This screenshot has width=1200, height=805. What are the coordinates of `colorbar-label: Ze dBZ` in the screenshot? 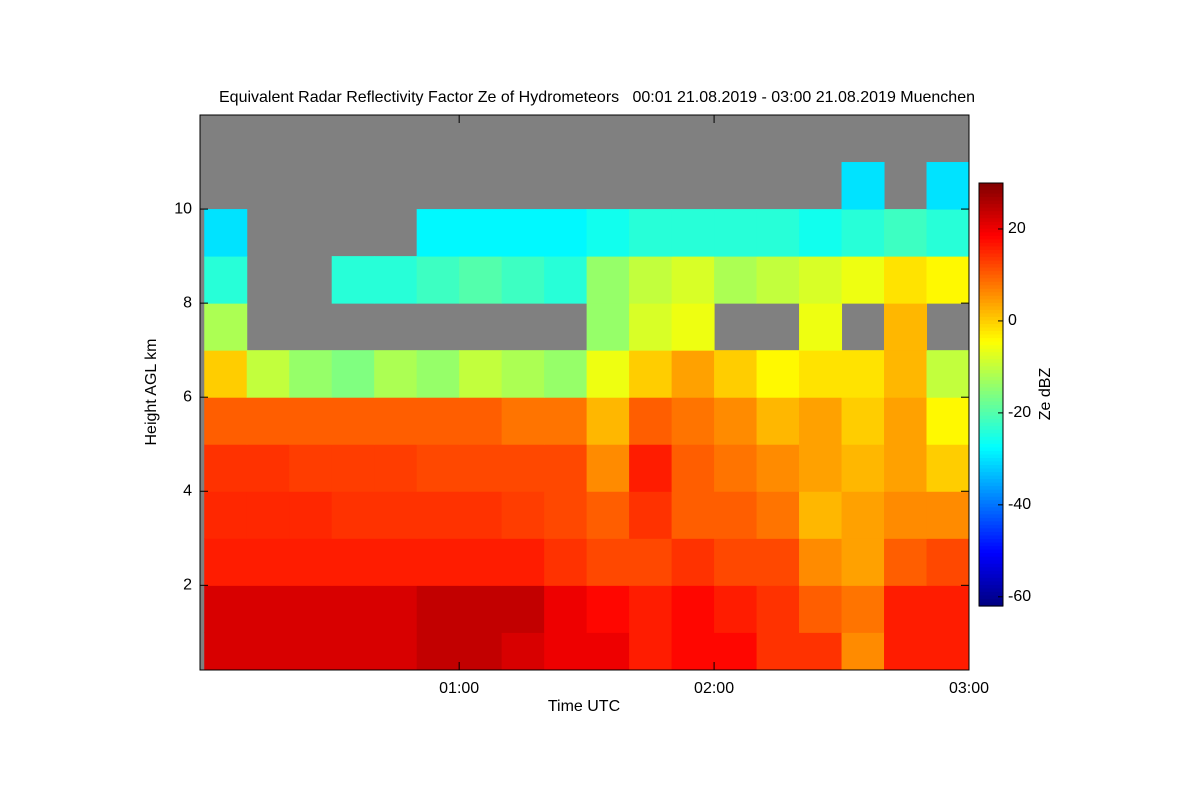 It's located at (1045, 394).